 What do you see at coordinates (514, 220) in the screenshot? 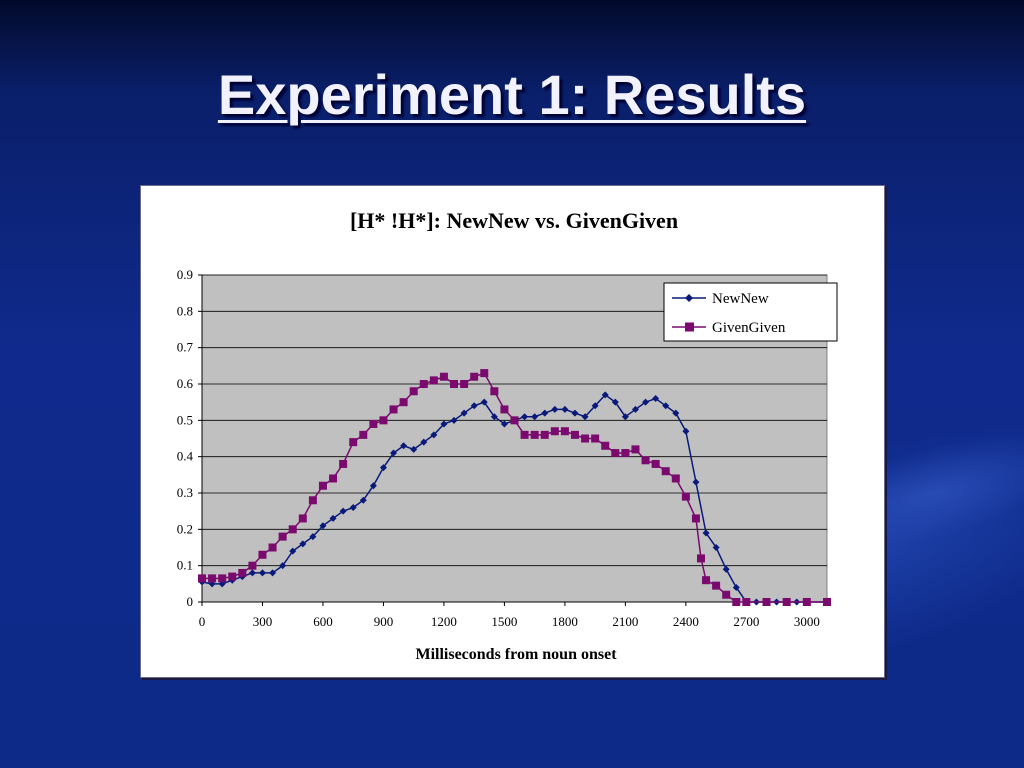
I see `chart-title: [H* !H*]: NewNew vs. GivenGiven` at bounding box center [514, 220].